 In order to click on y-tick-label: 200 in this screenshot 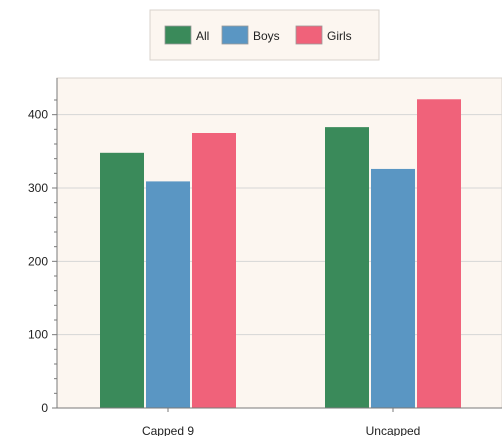, I will do `click(38, 261)`.